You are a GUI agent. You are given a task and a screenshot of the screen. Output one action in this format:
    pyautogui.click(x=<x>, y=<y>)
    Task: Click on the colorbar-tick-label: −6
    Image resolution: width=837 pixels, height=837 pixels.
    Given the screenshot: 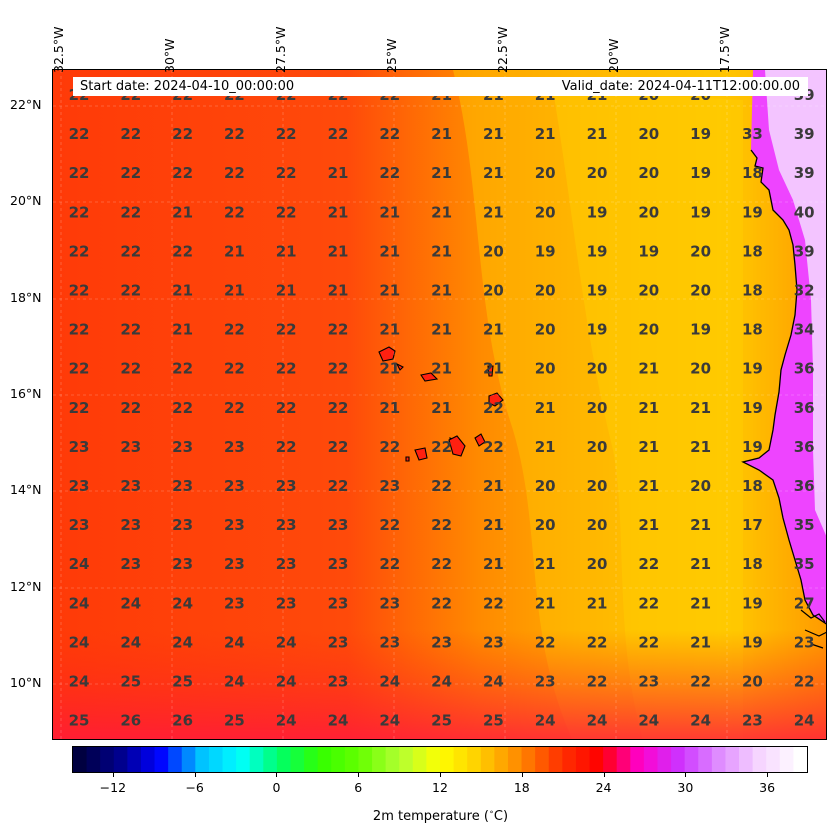 What is the action you would take?
    pyautogui.click(x=194, y=787)
    